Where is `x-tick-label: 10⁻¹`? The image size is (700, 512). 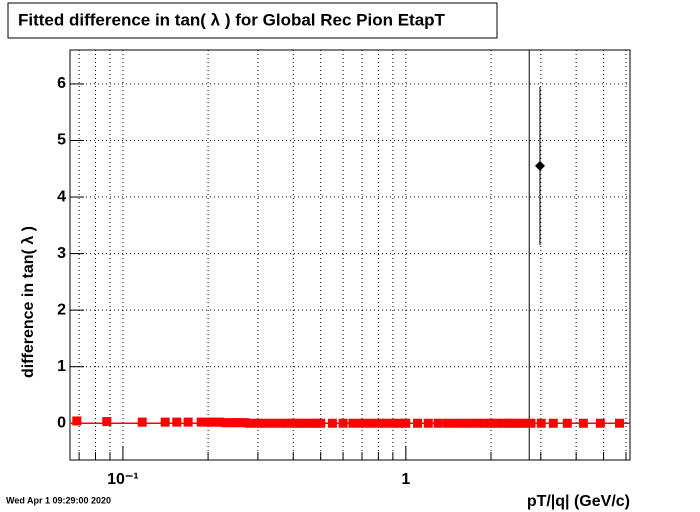
x-tick-label: 10⁻¹ is located at coordinates (123, 479).